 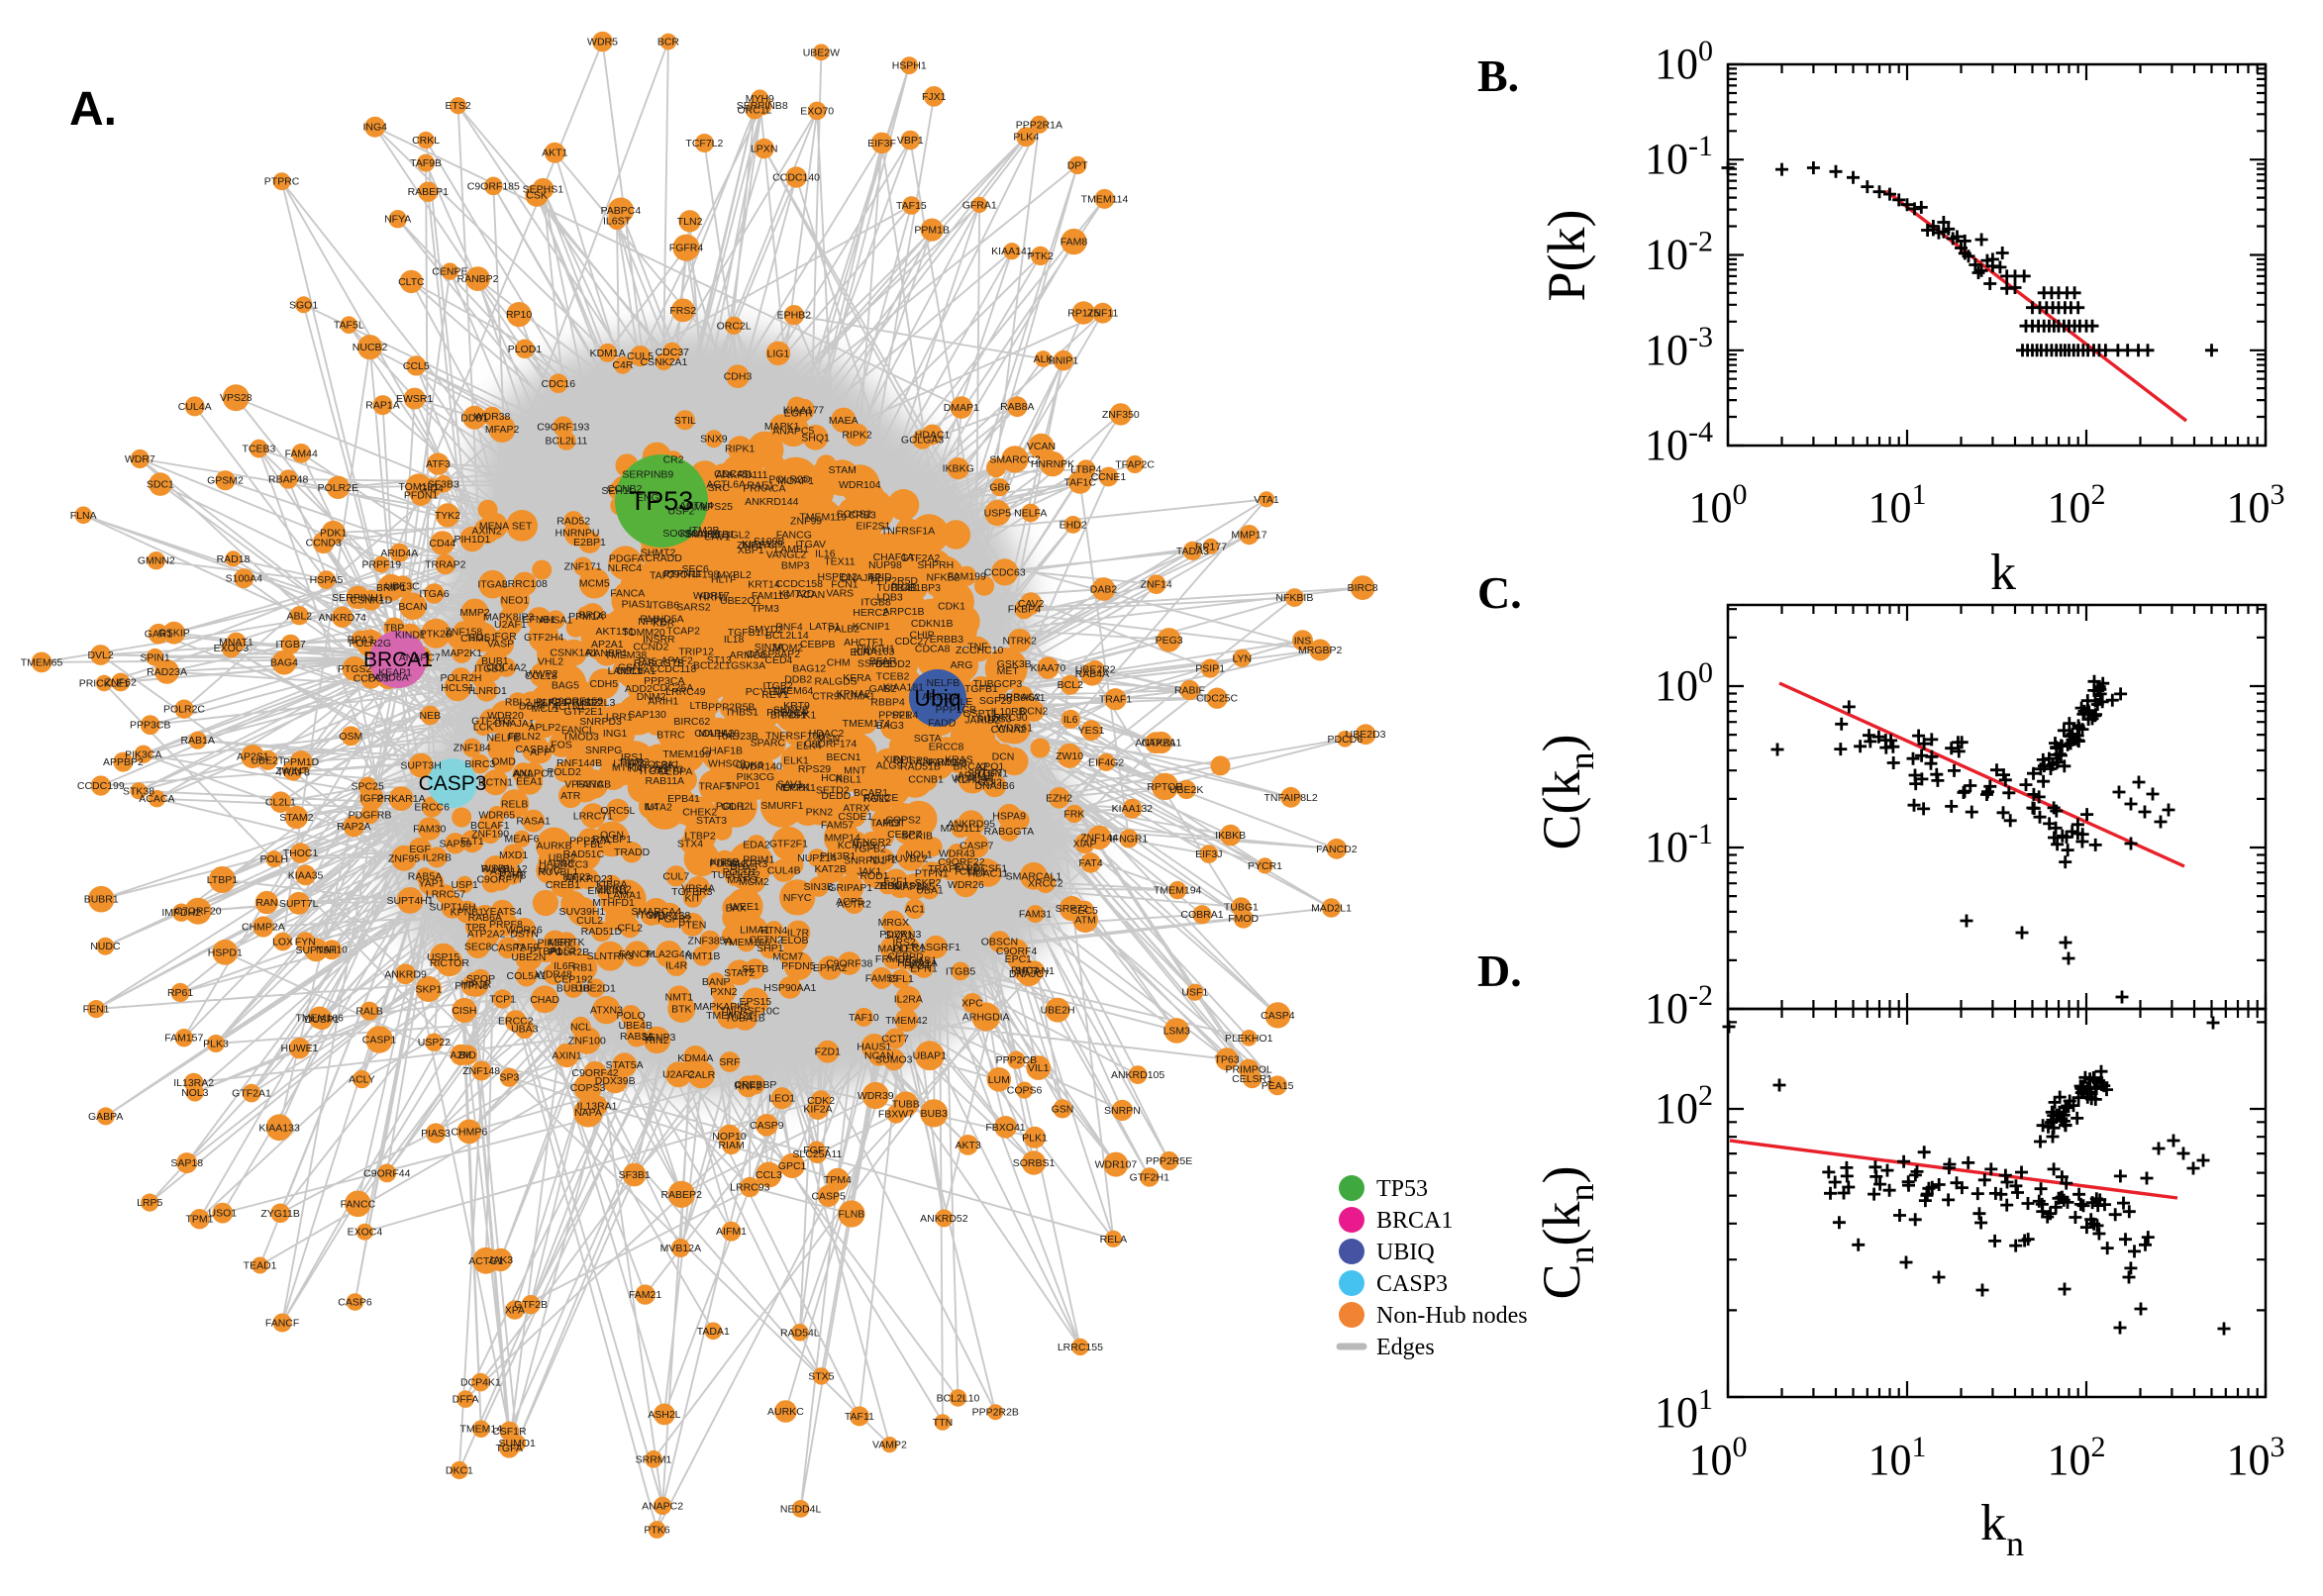 I want to click on svg-text: MXD1, so click(x=513, y=855).